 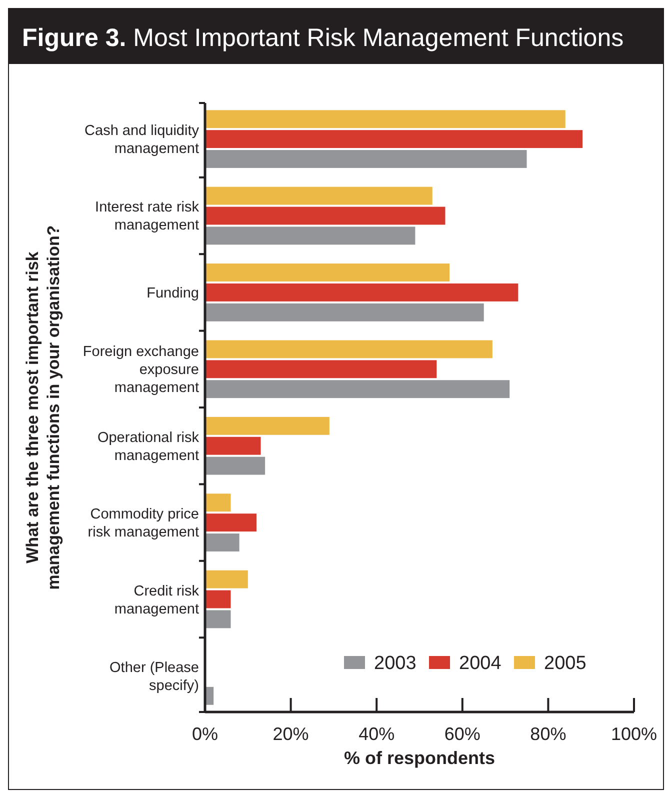 What do you see at coordinates (290, 734) in the screenshot?
I see `x-tick-label: 20%` at bounding box center [290, 734].